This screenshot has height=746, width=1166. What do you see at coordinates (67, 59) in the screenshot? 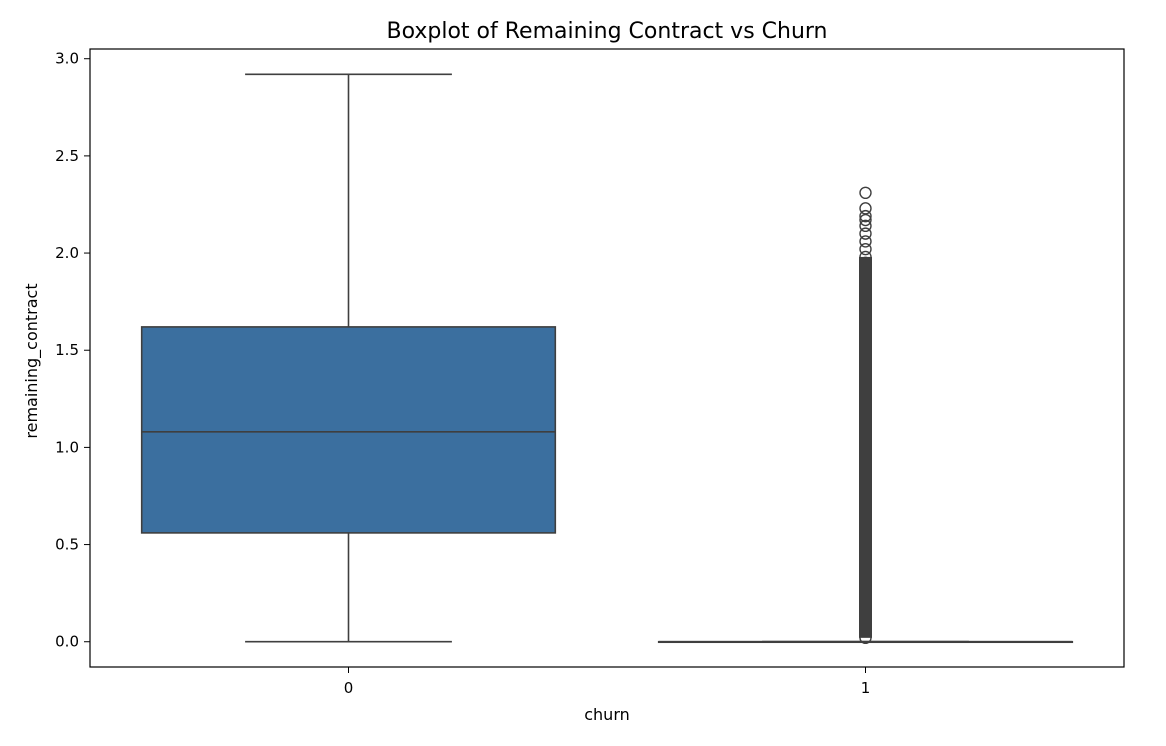
I see `y-tick-label: 3.0` at bounding box center [67, 59].